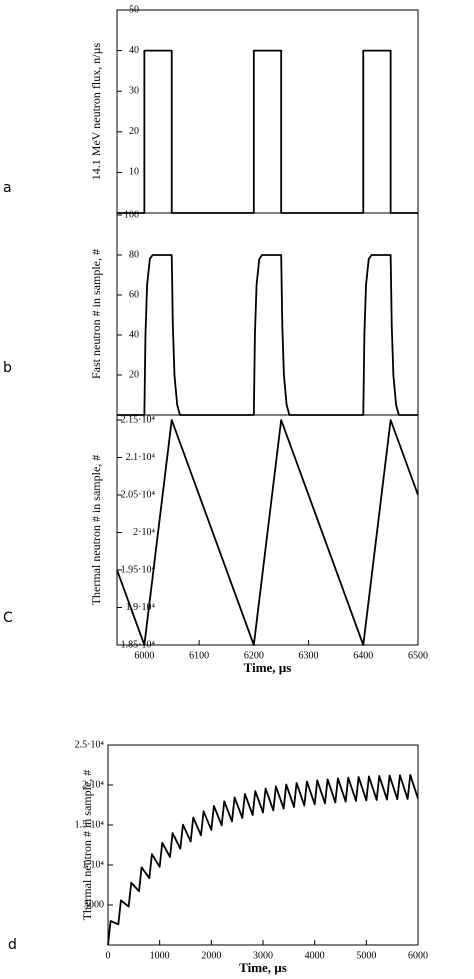 Image resolution: width=474 pixels, height=979 pixels. Describe the element at coordinates (96, 314) in the screenshot. I see `y-axis-label: Fast neutron # in sample, #` at that location.